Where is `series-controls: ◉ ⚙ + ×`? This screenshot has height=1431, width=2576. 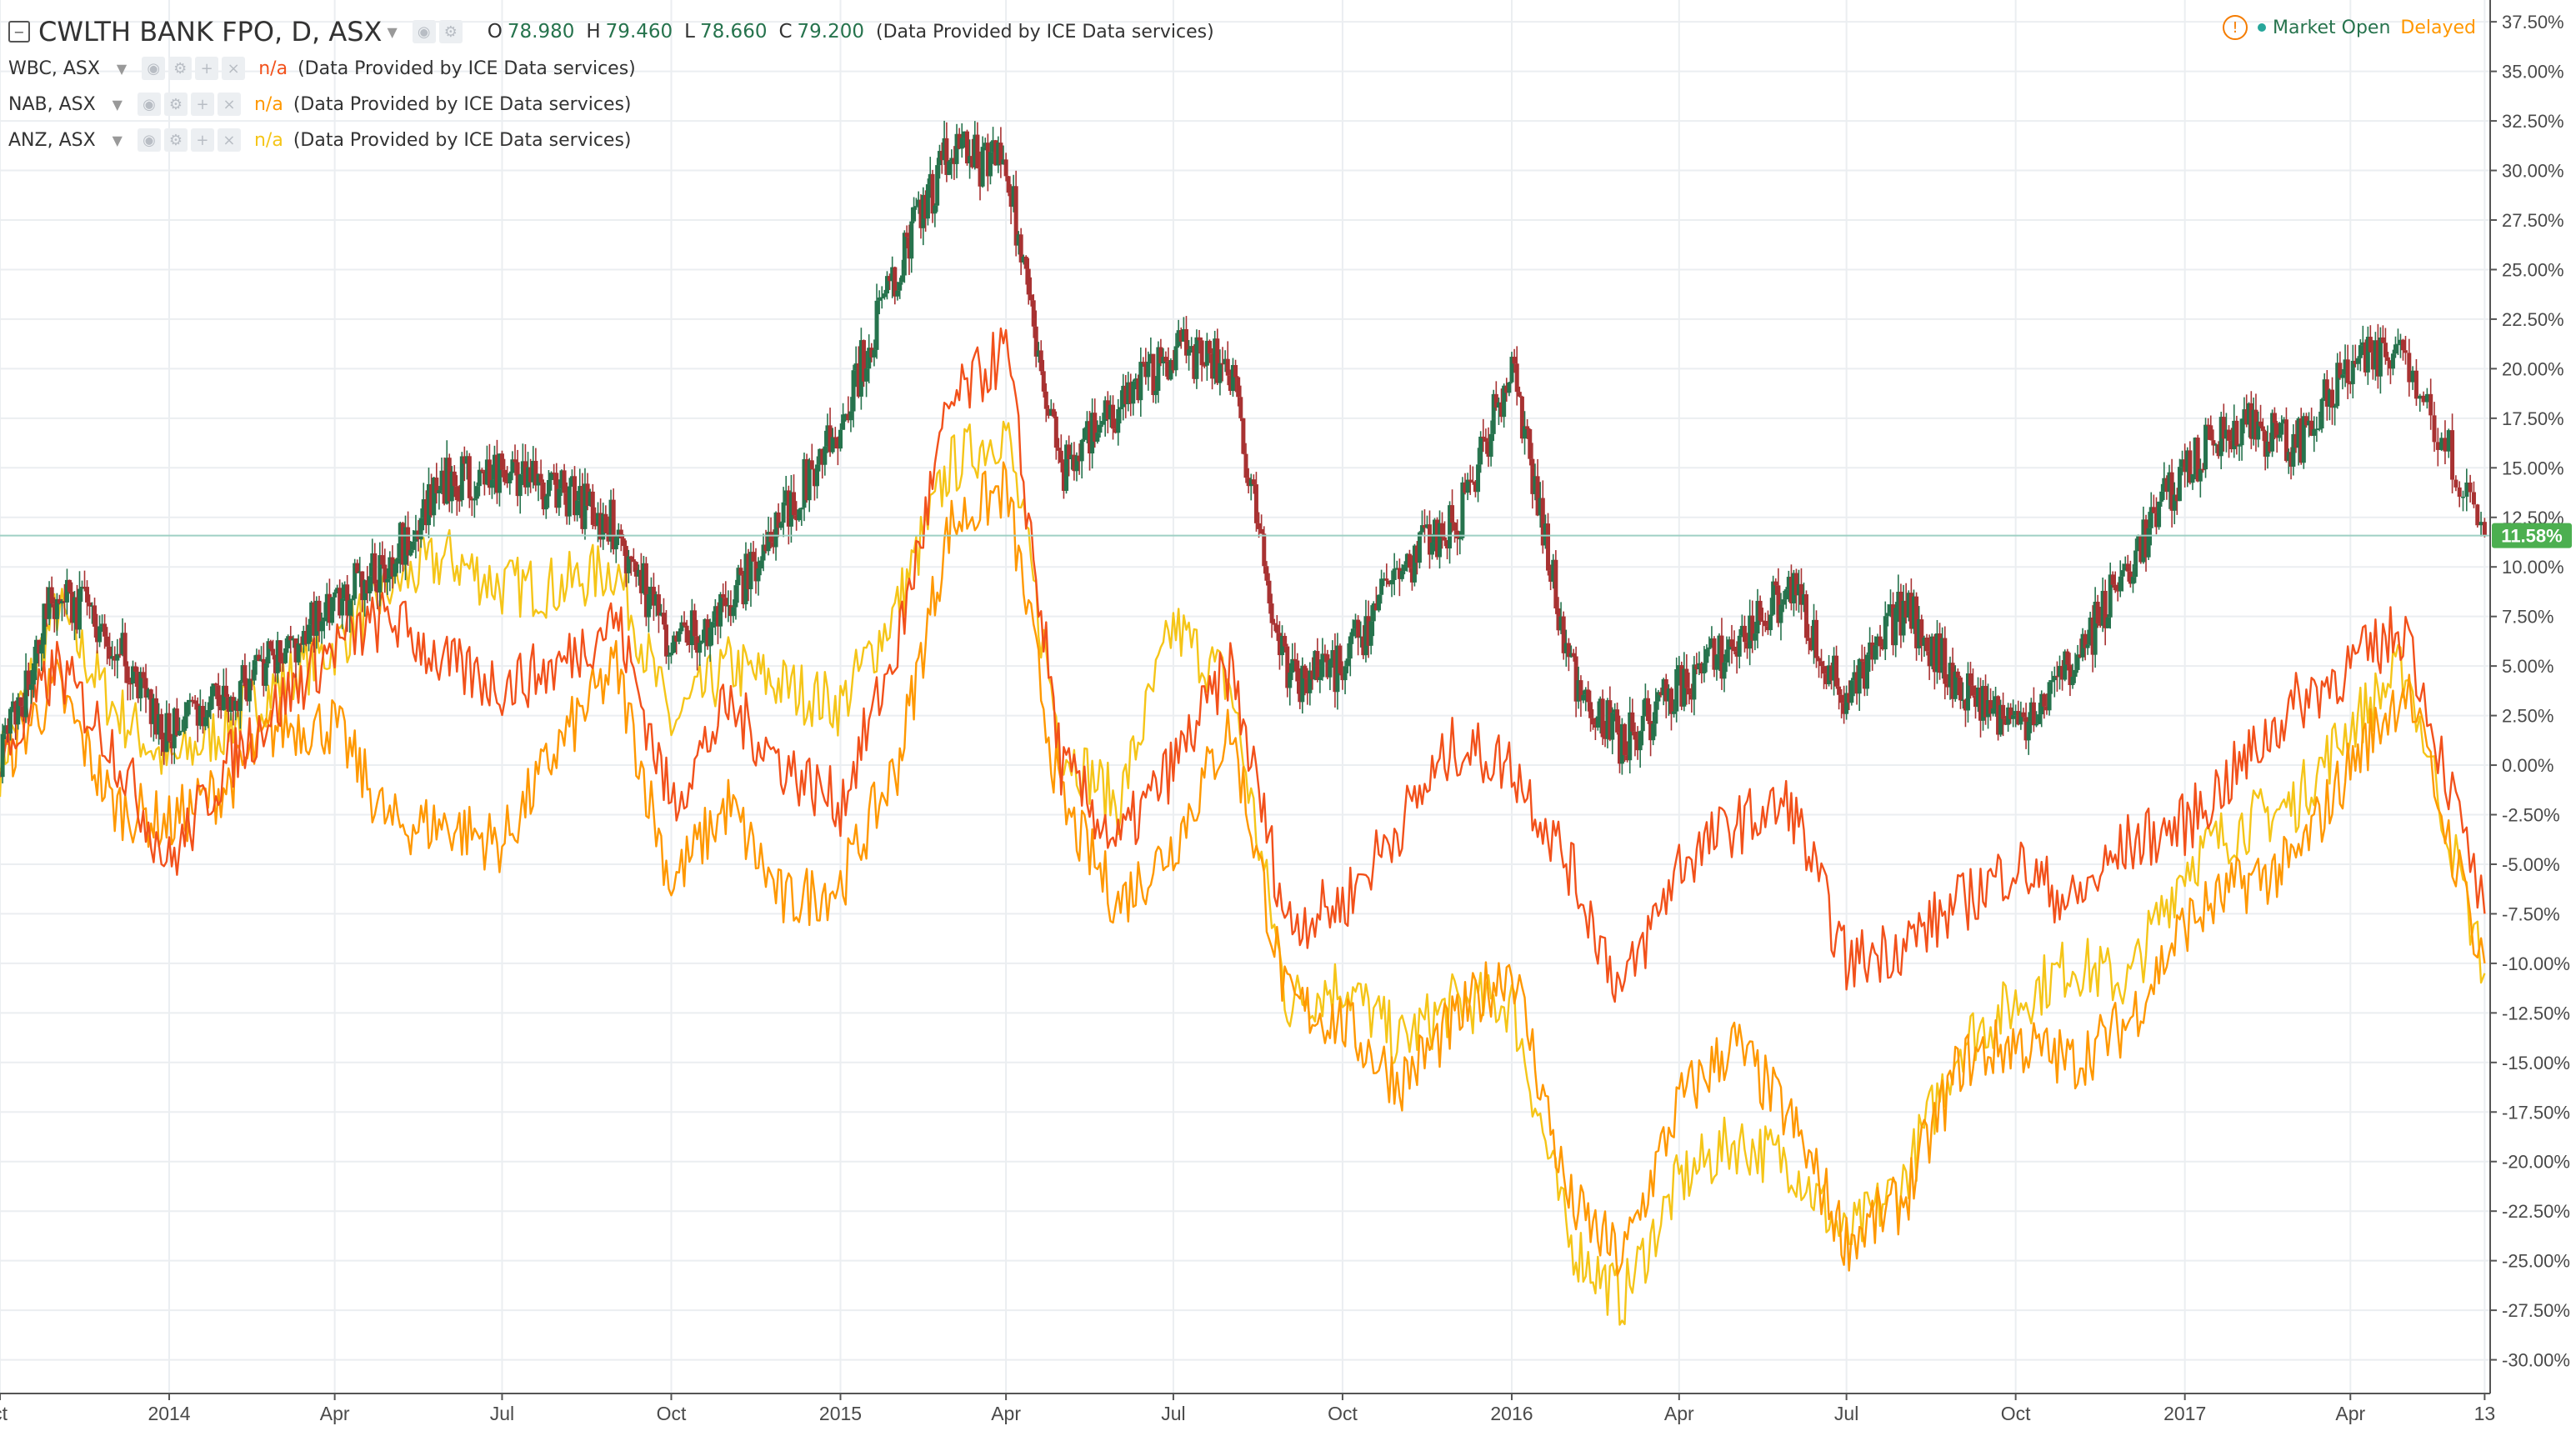 series-controls: ◉ ⚙ + × is located at coordinates (189, 140).